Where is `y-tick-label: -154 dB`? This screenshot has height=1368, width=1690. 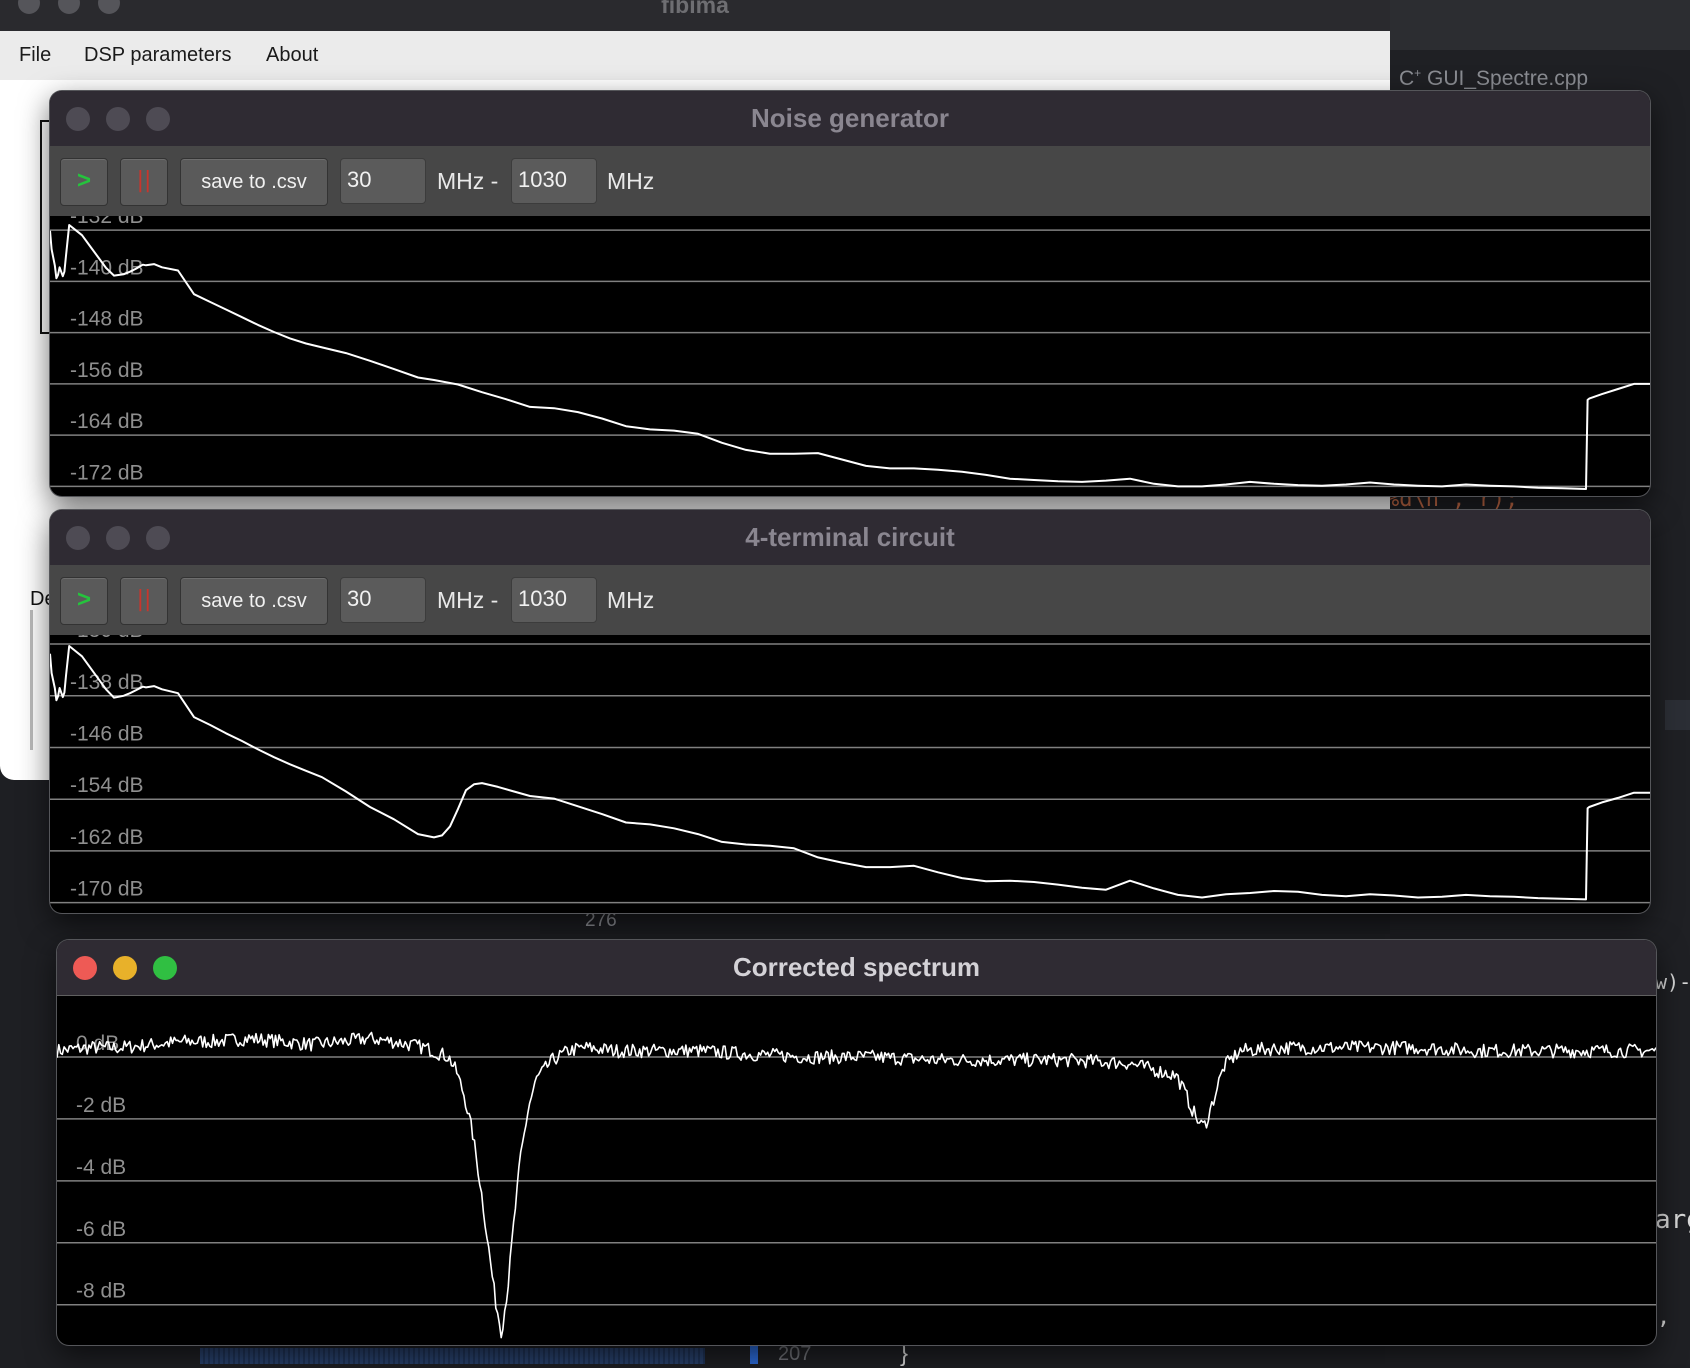
y-tick-label: -154 dB is located at coordinates (107, 785).